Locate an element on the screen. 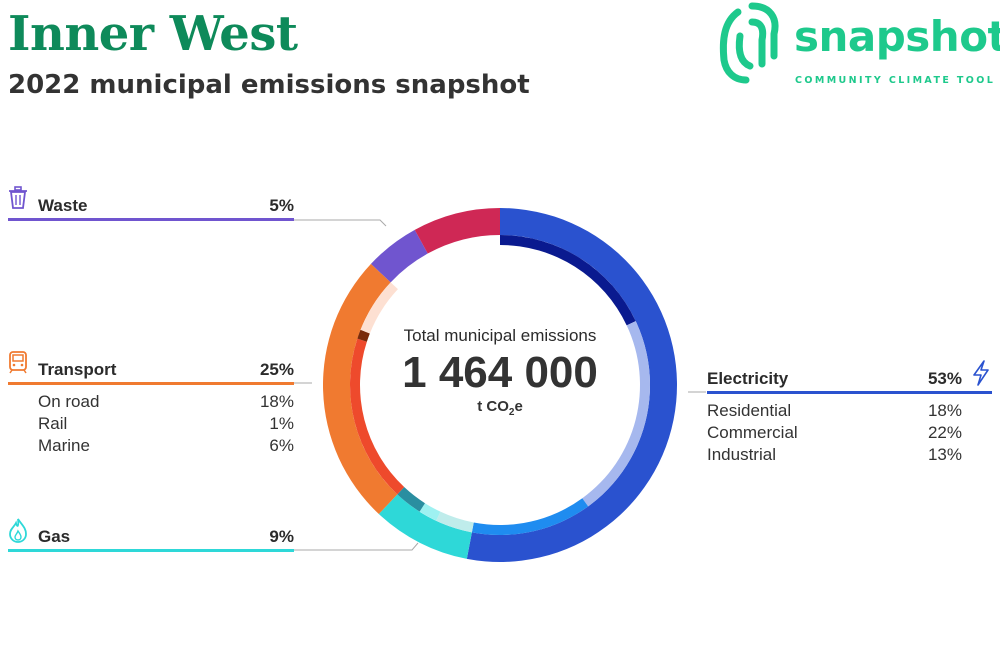 This screenshot has height=670, width=1000. trash-icon is located at coordinates (18, 197).